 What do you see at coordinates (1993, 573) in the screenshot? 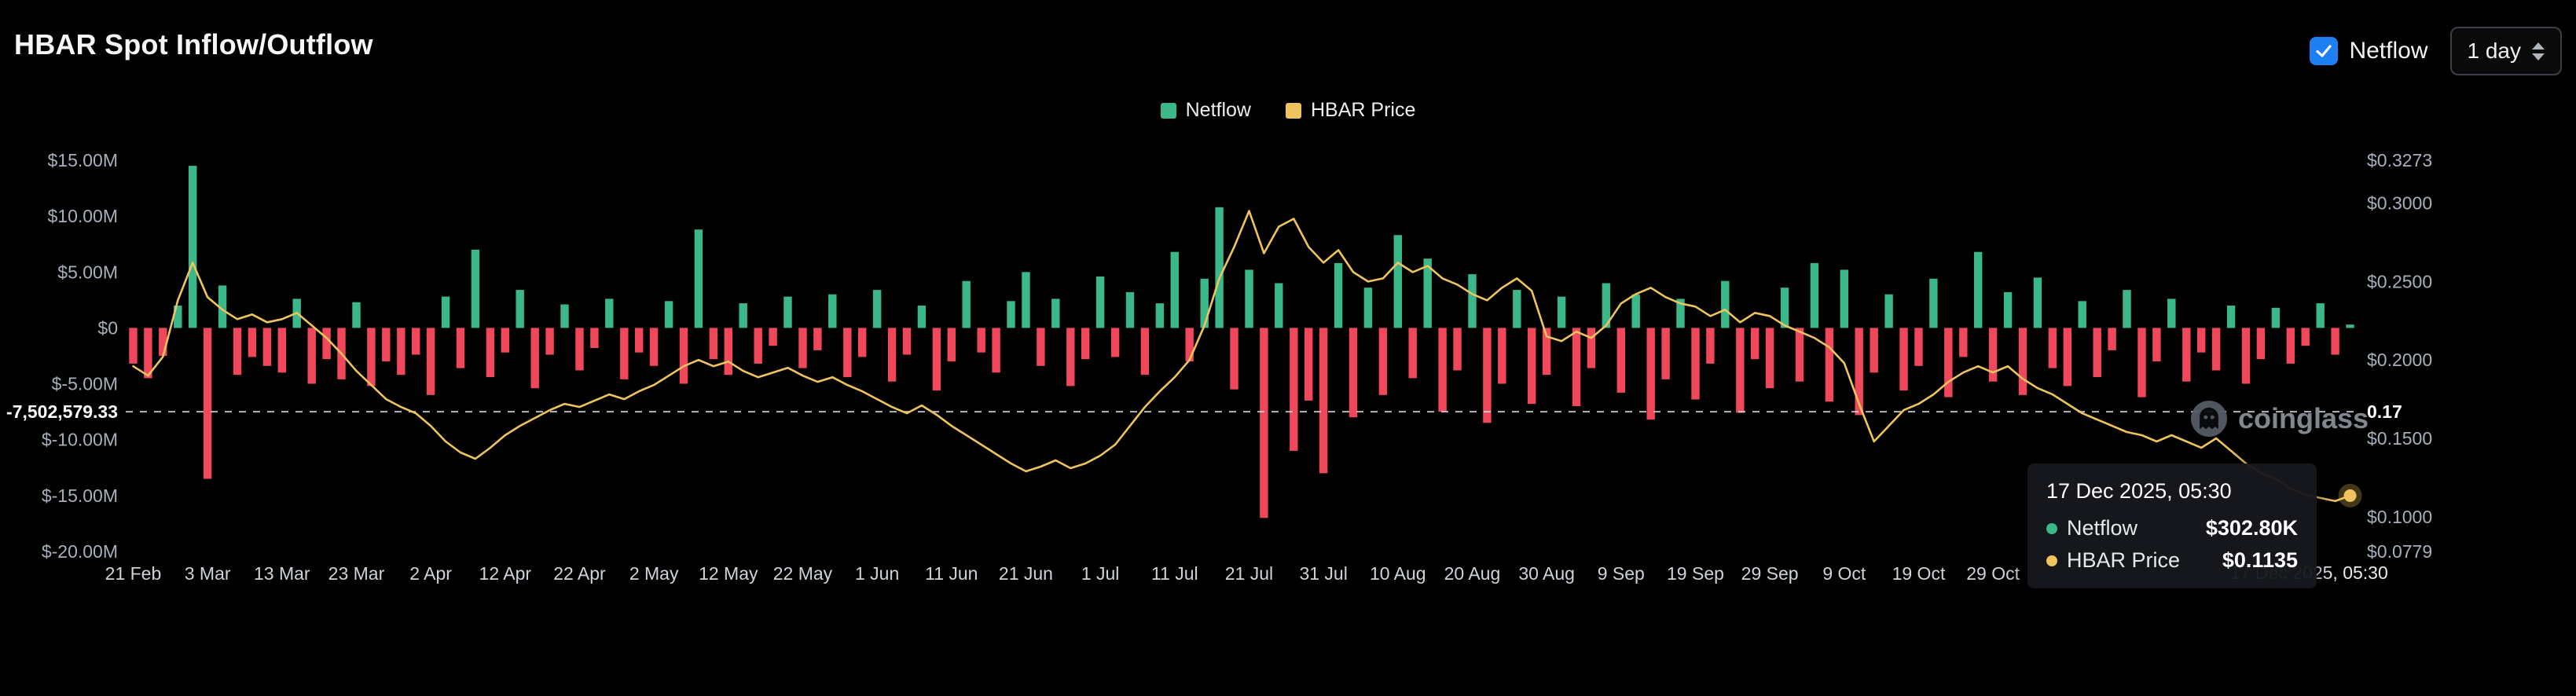
I see `svg-text: 29 Oct` at bounding box center [1993, 573].